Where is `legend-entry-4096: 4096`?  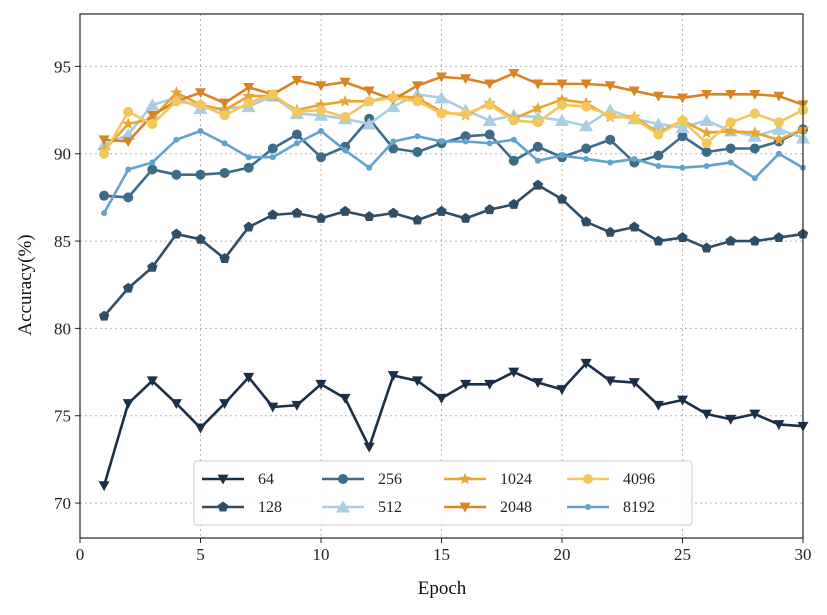
legend-entry-4096: 4096 is located at coordinates (611, 479).